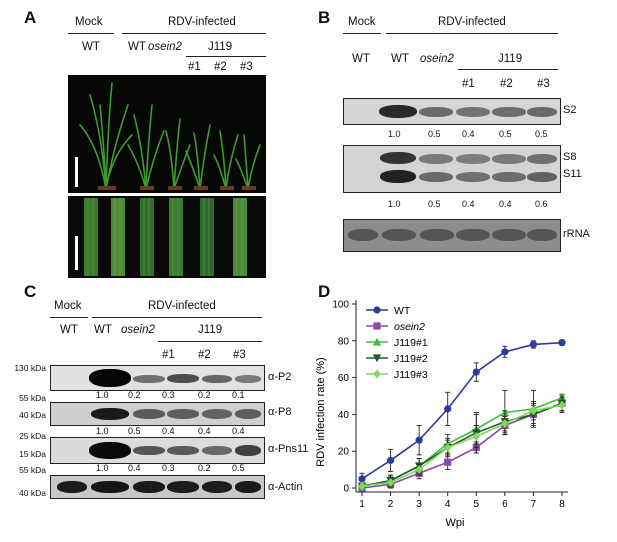 The width and height of the screenshot is (617, 542). What do you see at coordinates (210, 341) in the screenshot?
I see `panel-c-j119-rule` at bounding box center [210, 341].